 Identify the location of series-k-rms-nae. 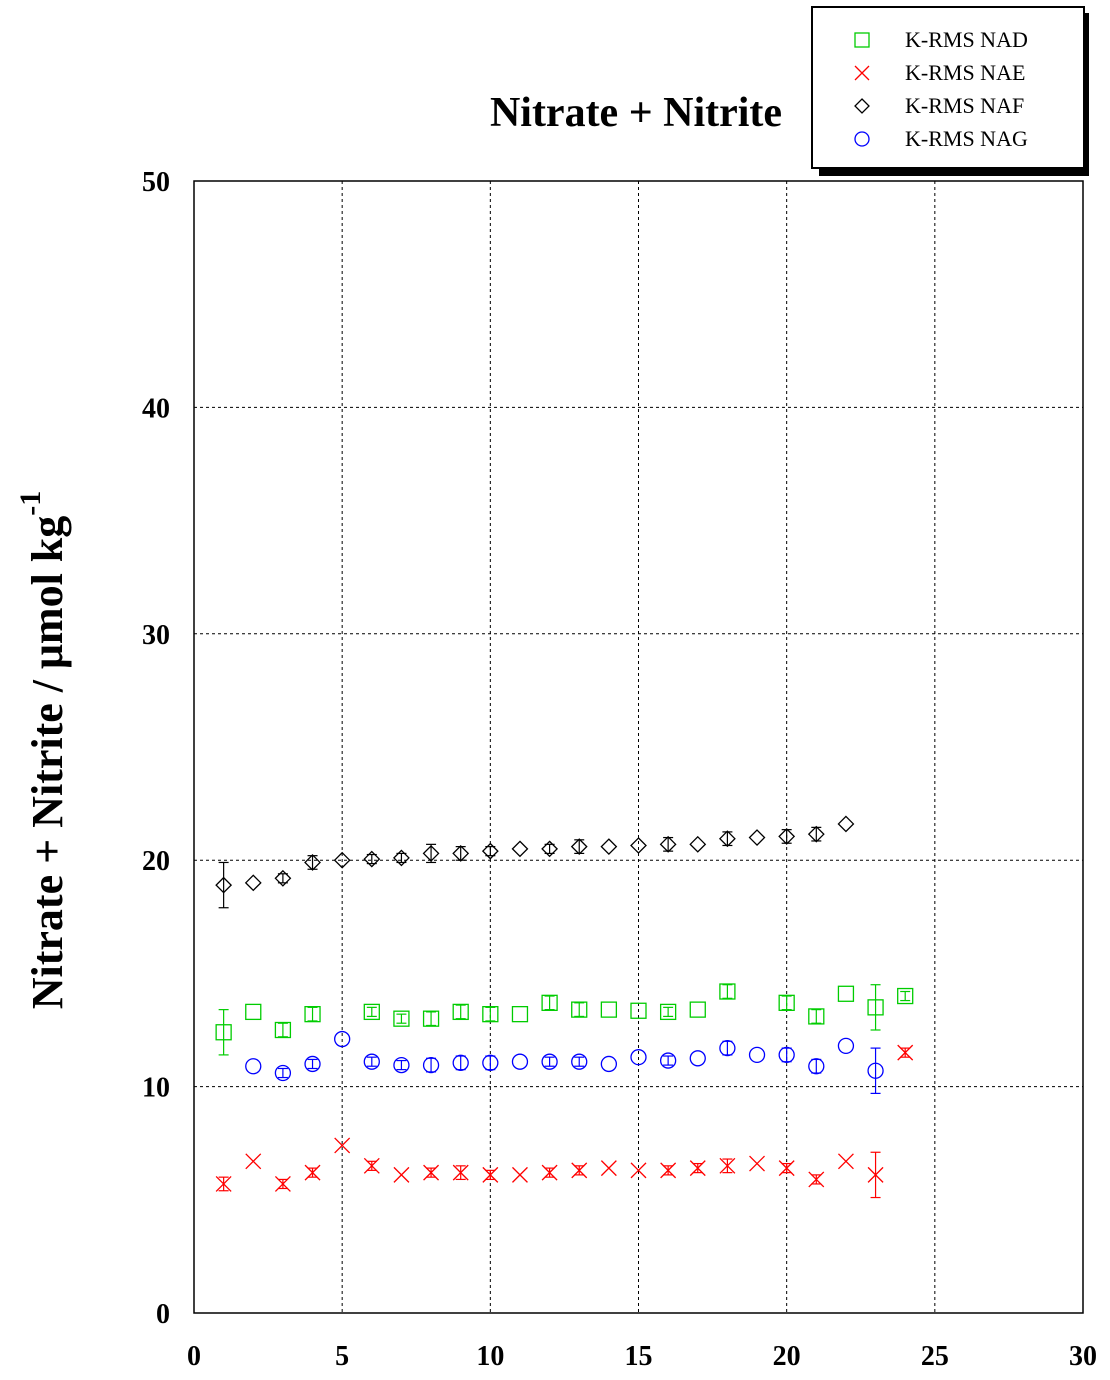
(564, 1121).